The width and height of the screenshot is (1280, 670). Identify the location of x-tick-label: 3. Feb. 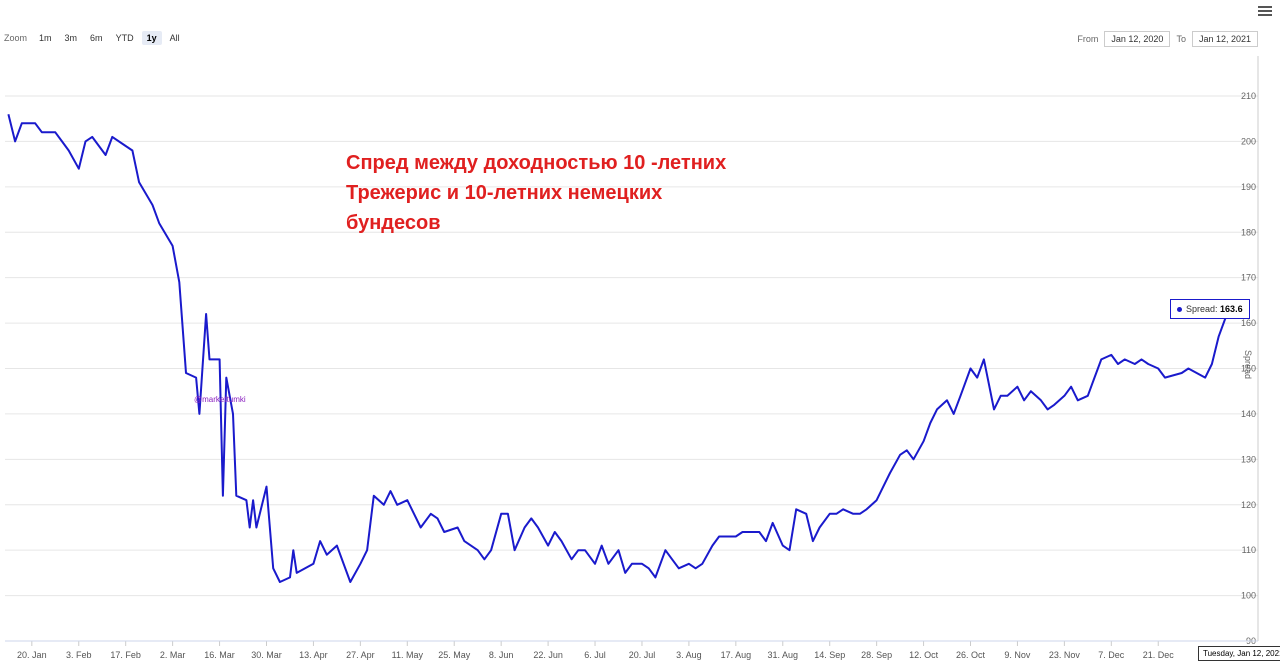
(79, 655).